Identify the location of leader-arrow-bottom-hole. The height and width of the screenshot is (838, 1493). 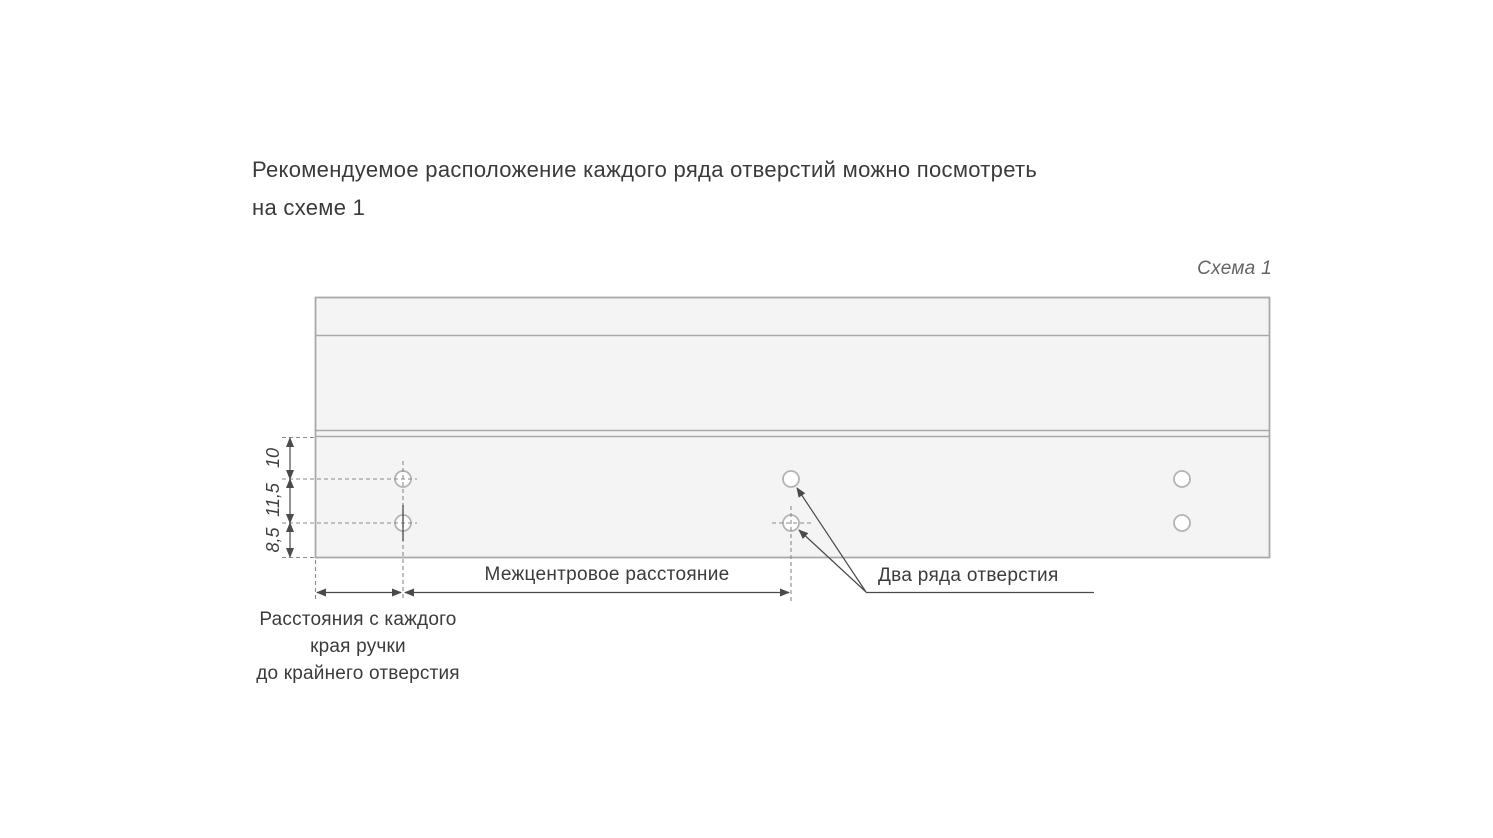
(832, 561).